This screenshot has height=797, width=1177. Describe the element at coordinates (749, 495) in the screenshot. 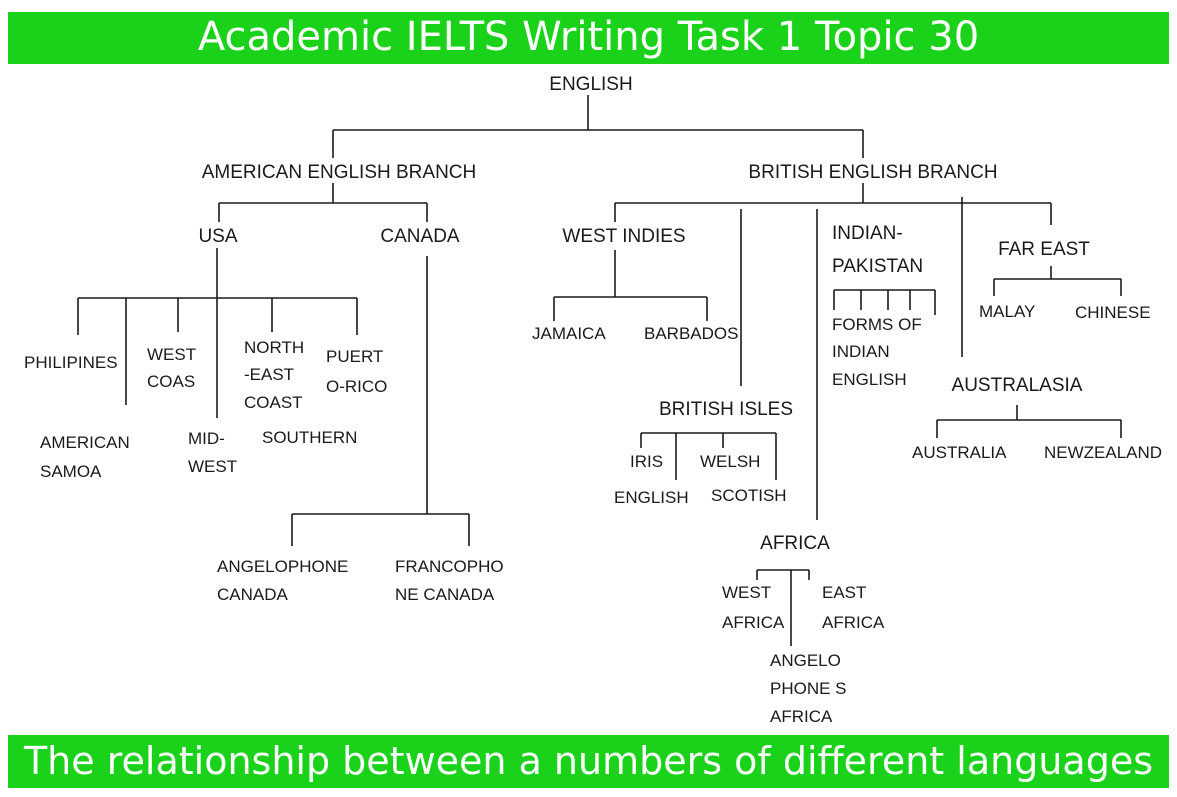

I see `node-scotish: SCOTISH` at that location.